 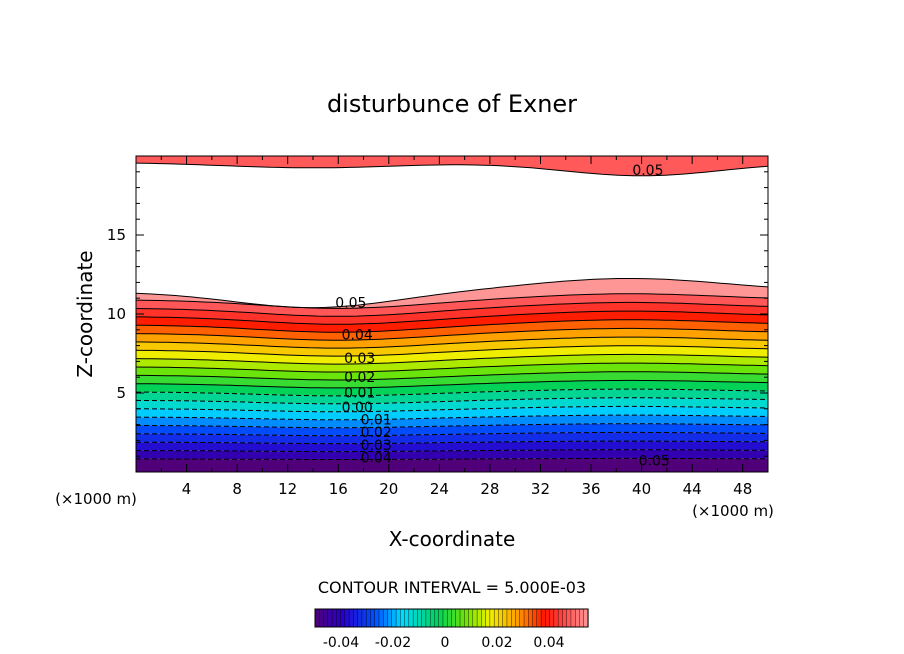 I want to click on y-tick-label: 10, so click(x=116, y=314).